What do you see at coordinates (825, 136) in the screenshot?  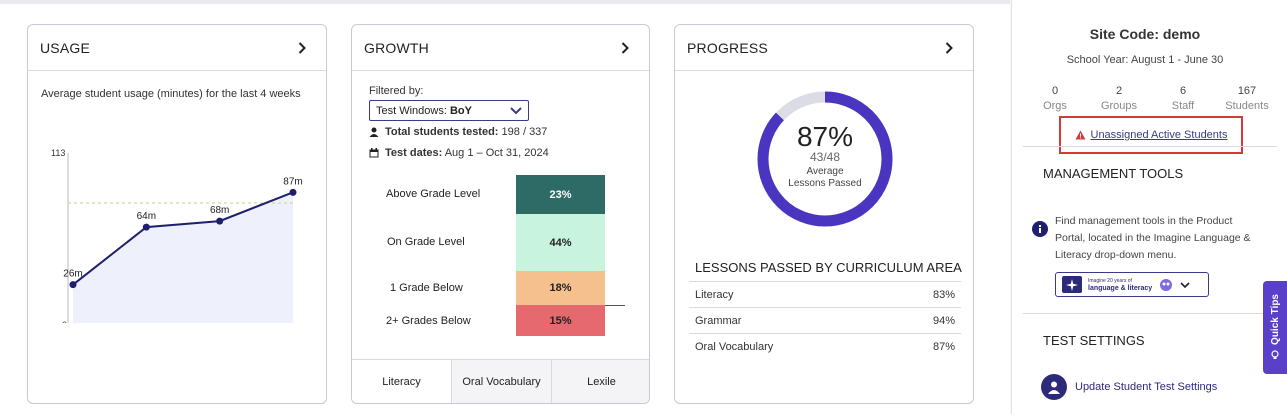 I see `progress-percent: 87%` at bounding box center [825, 136].